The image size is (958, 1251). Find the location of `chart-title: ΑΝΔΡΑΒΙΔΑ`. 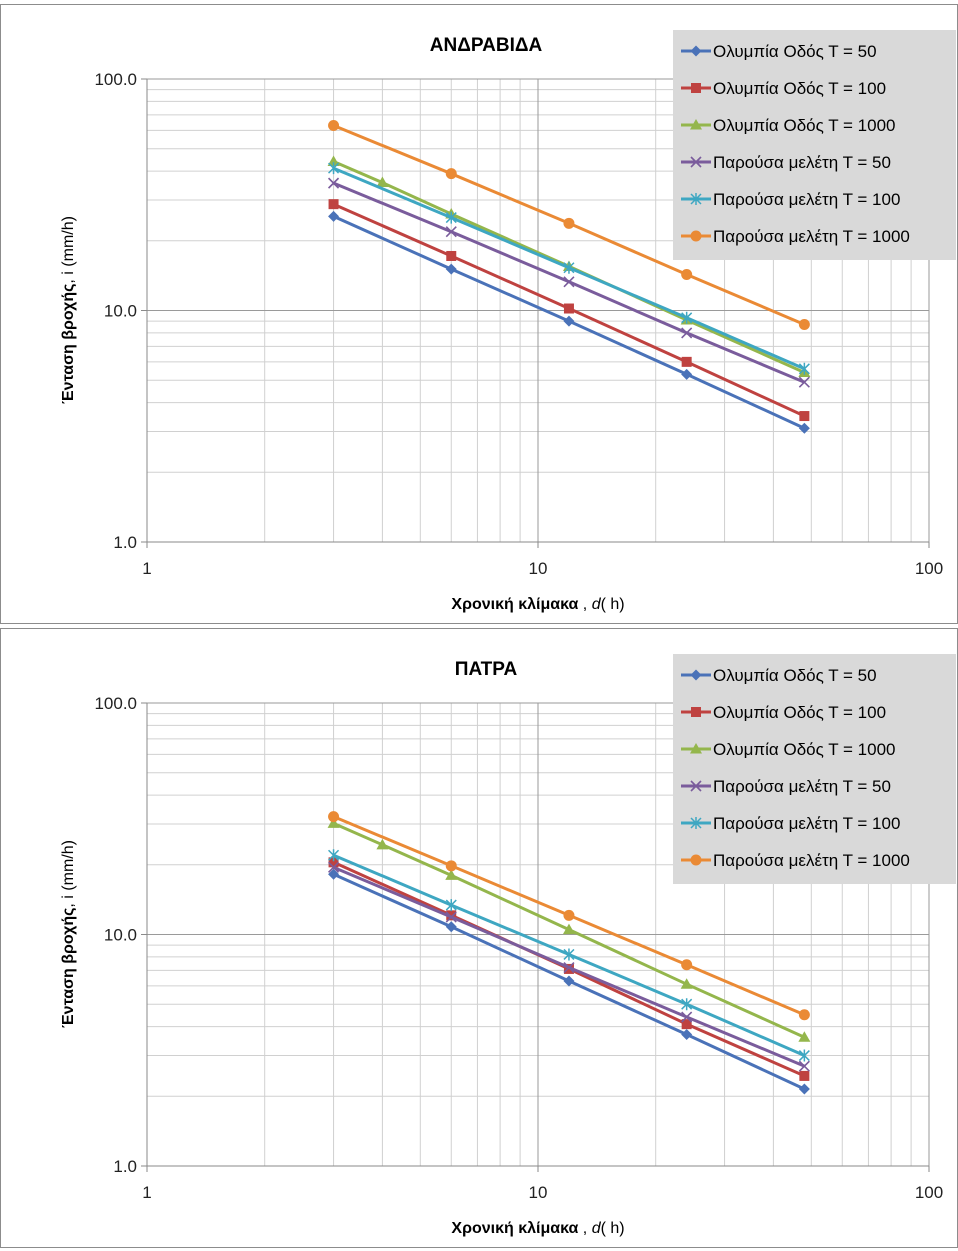

chart-title: ΑΝΔΡΑΒΙΔΑ is located at coordinates (486, 45).